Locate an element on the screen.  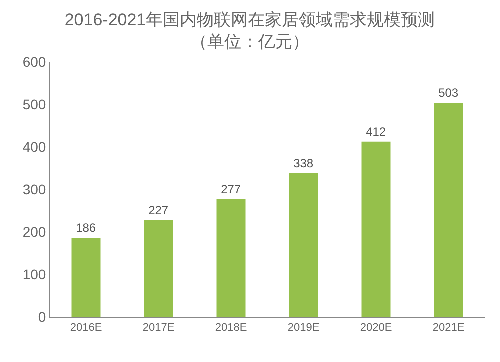
x-tick-label: 2017E is located at coordinates (158, 328).